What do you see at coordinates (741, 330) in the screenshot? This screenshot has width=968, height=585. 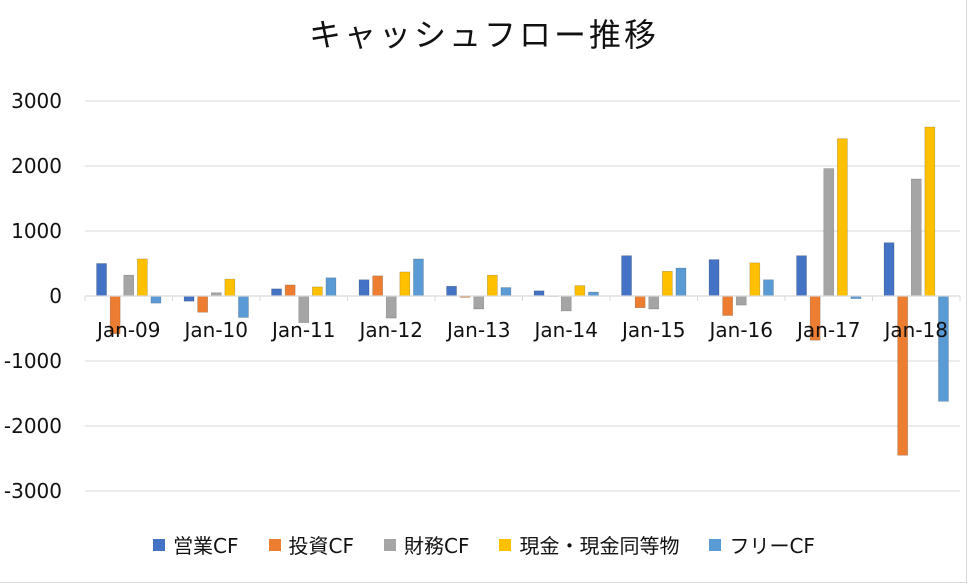 I see `x-tick-label: Jan-16` at bounding box center [741, 330].